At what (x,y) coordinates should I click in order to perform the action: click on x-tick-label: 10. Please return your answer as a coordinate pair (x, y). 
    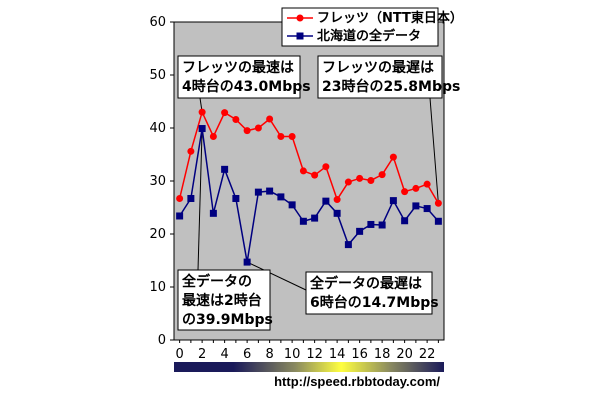
    Looking at the image, I should click on (292, 354).